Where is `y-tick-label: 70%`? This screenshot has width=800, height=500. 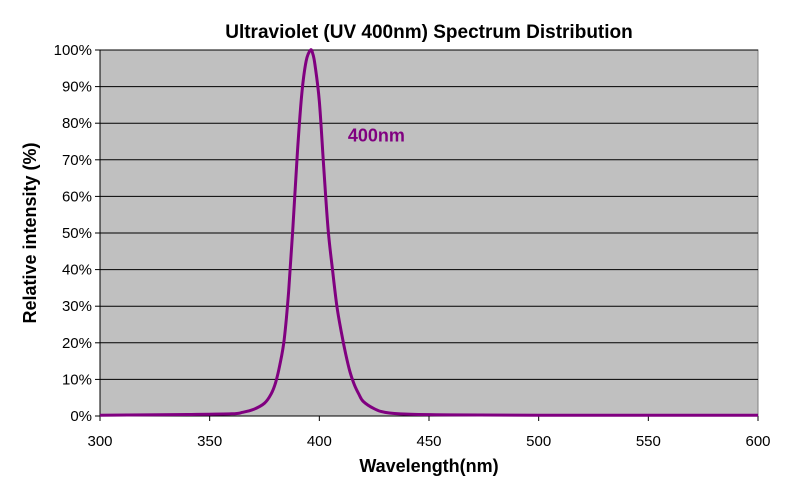
y-tick-label: 70% is located at coordinates (77, 160).